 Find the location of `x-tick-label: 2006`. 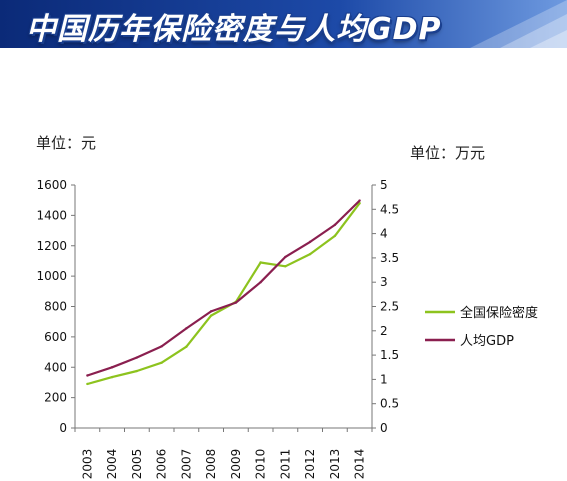

x-tick-label: 2006 is located at coordinates (162, 464).